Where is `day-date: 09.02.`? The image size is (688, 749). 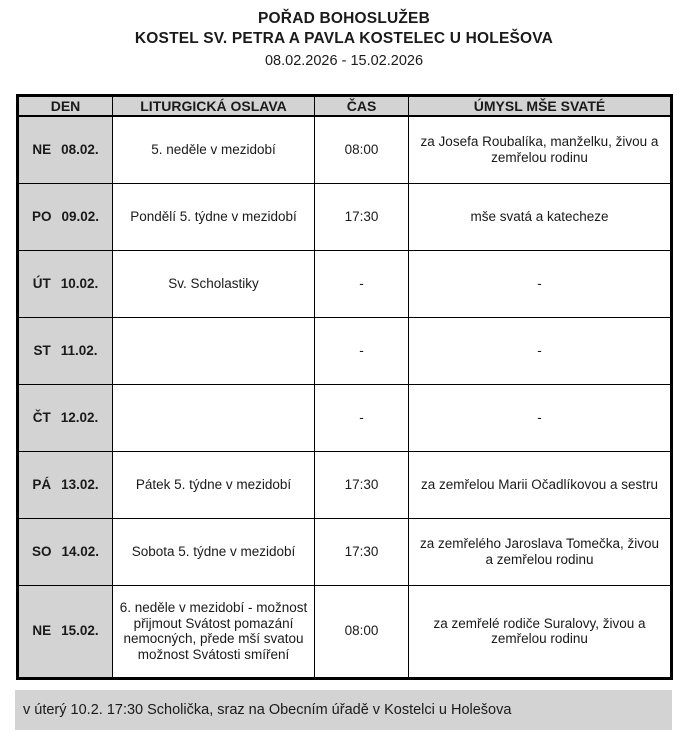
day-date: 09.02. is located at coordinates (80, 216).